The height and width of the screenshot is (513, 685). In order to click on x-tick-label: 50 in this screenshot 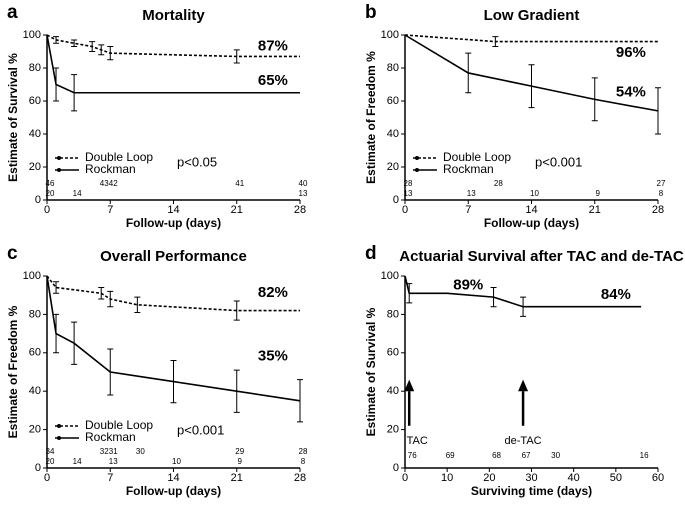, I will do `click(616, 478)`.